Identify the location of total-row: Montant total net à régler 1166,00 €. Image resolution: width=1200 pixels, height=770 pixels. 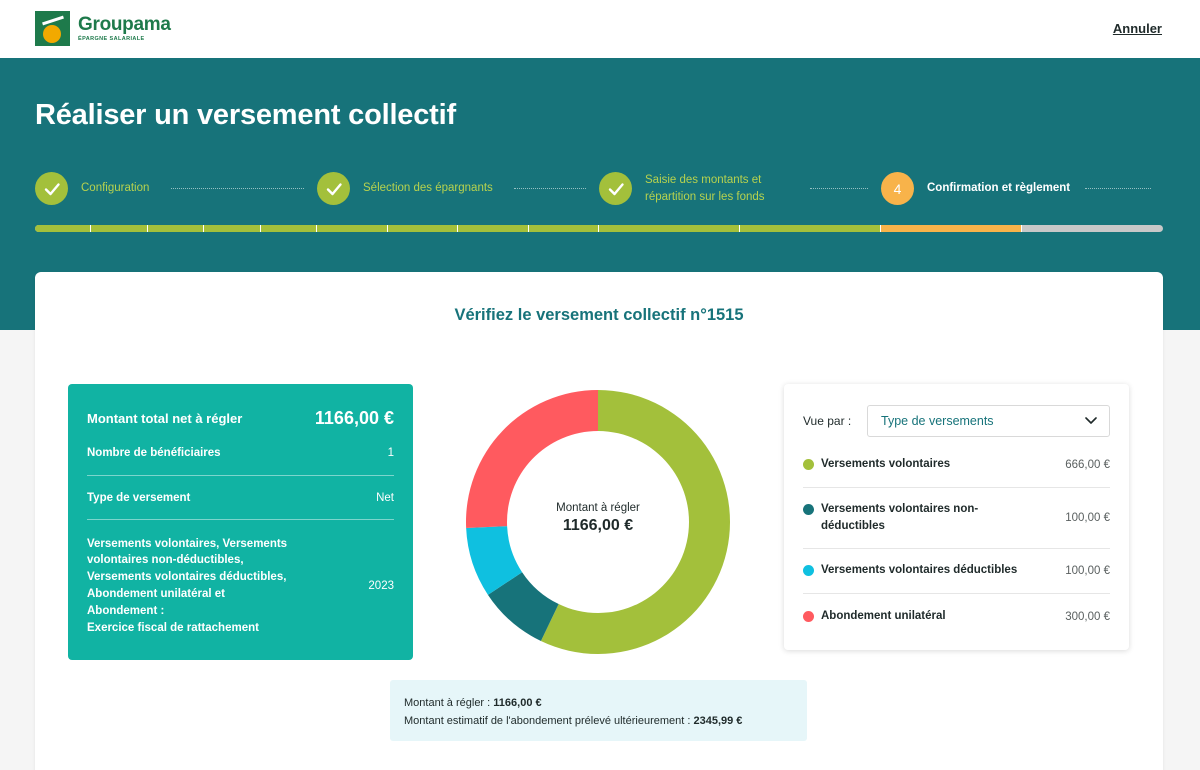
(240, 417).